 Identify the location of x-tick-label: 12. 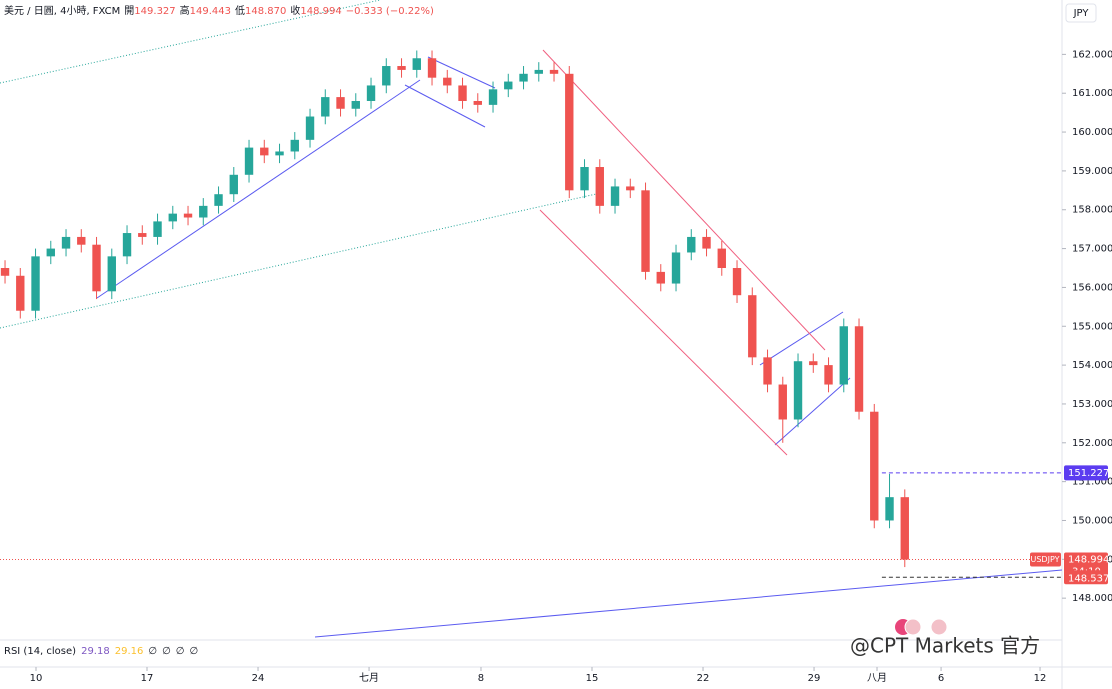
(1040, 678).